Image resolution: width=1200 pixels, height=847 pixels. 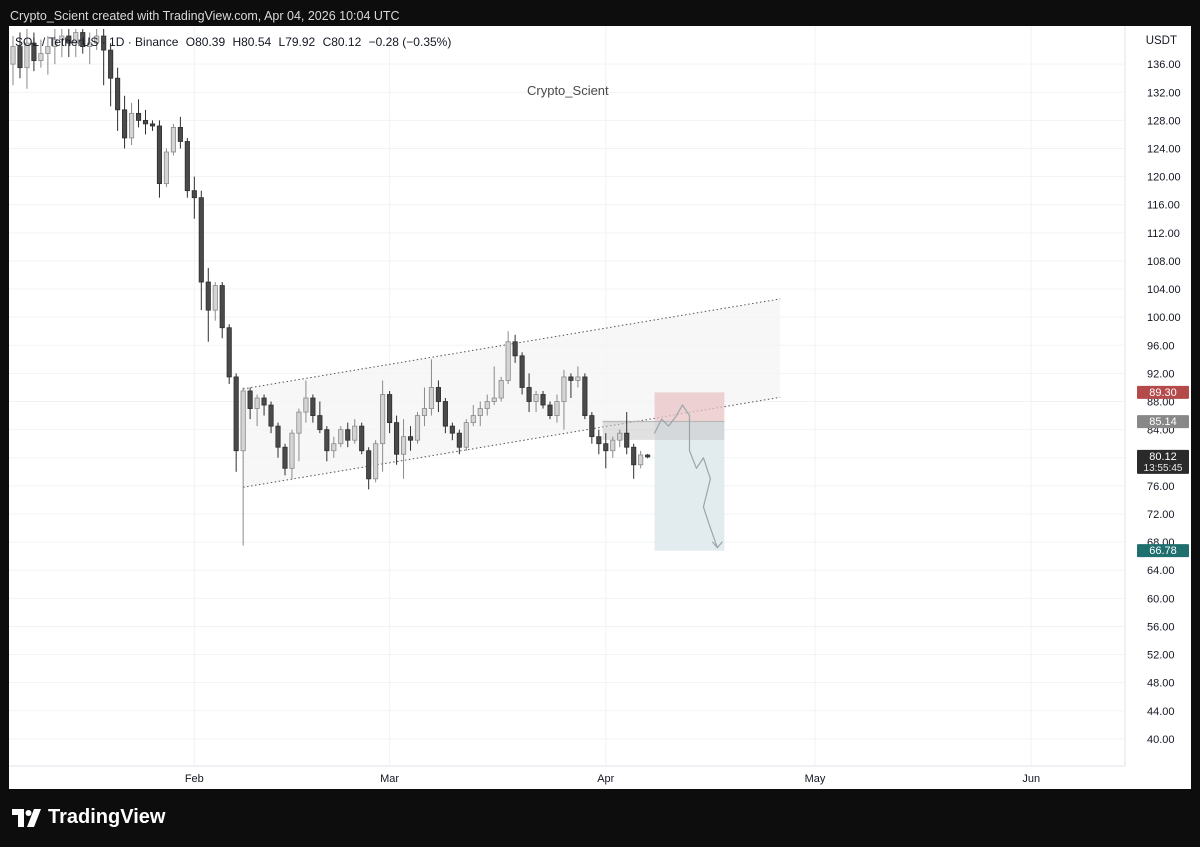 What do you see at coordinates (1161, 41) in the screenshot?
I see `currency-label: USDT` at bounding box center [1161, 41].